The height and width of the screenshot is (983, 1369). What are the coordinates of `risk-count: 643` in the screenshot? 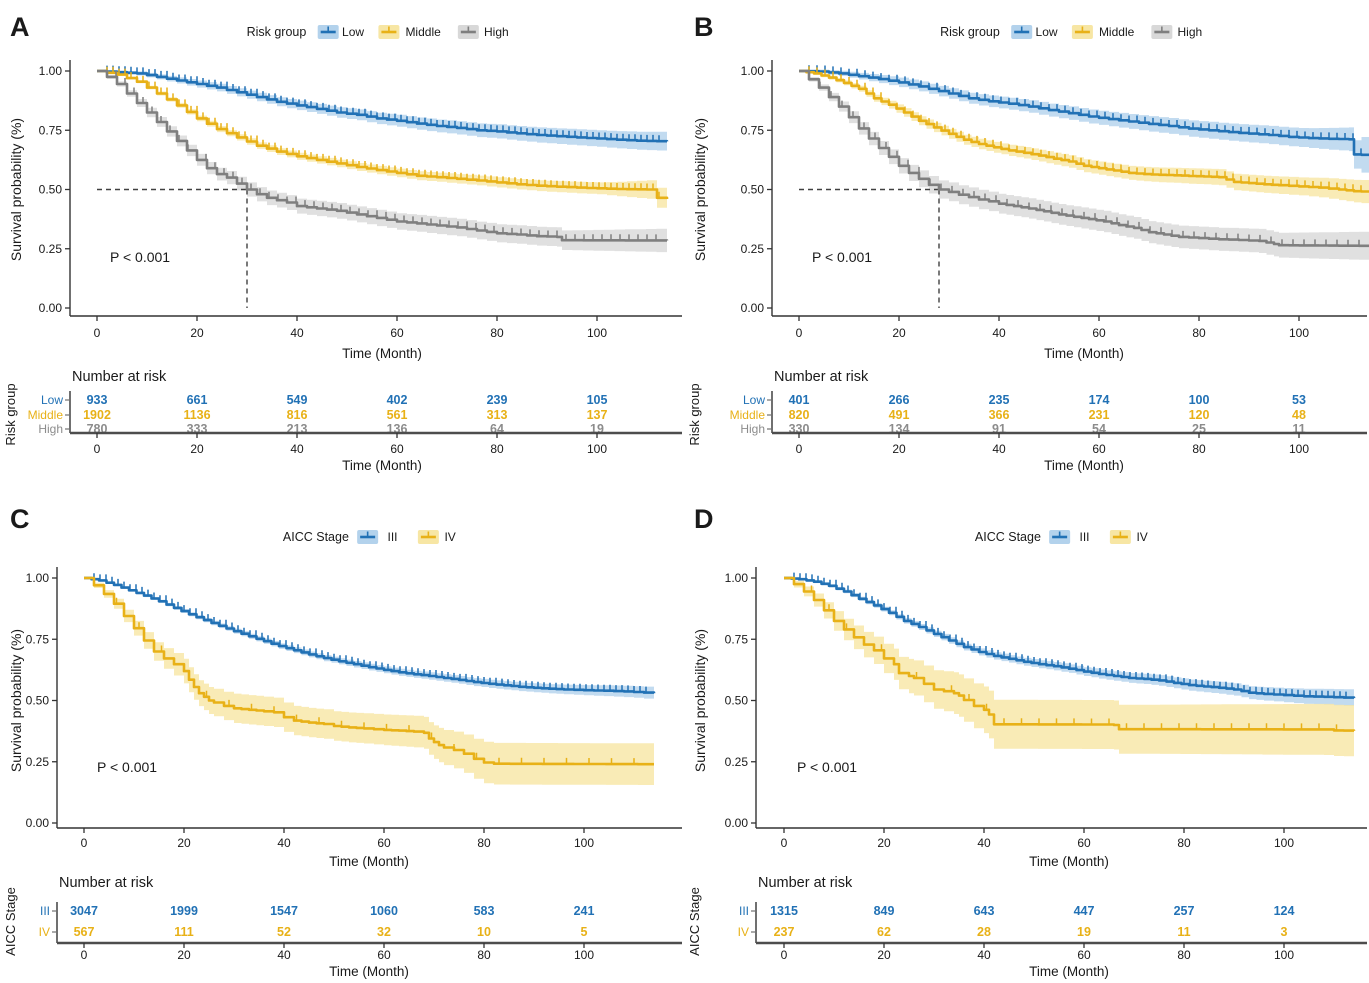 It's located at (984, 911).